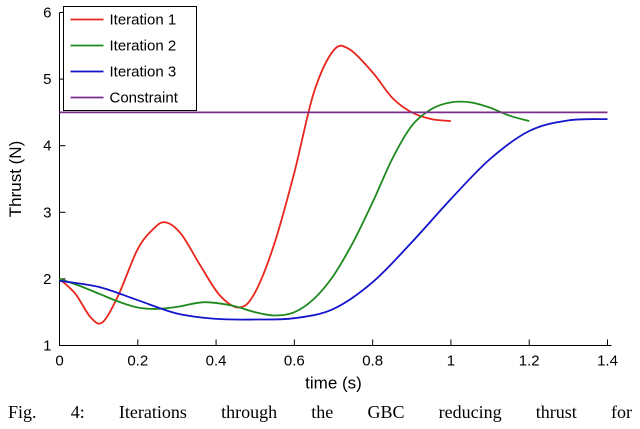  I want to click on x-tick-label: 0.6, so click(294, 361).